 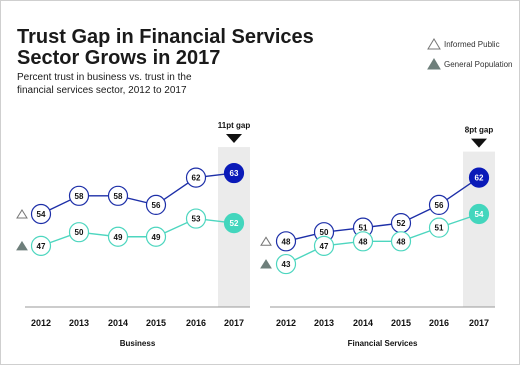 I want to click on x-axis-title: Financial Services, so click(x=383, y=343).